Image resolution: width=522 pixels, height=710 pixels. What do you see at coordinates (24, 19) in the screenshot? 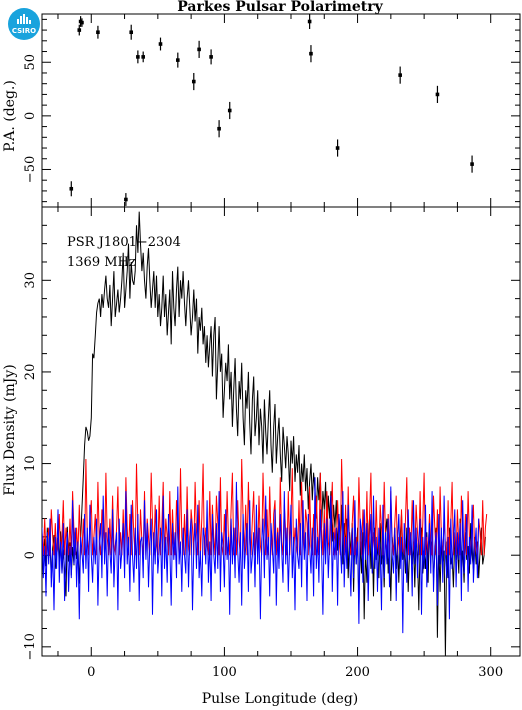
I see `logo-icon` at bounding box center [24, 19].